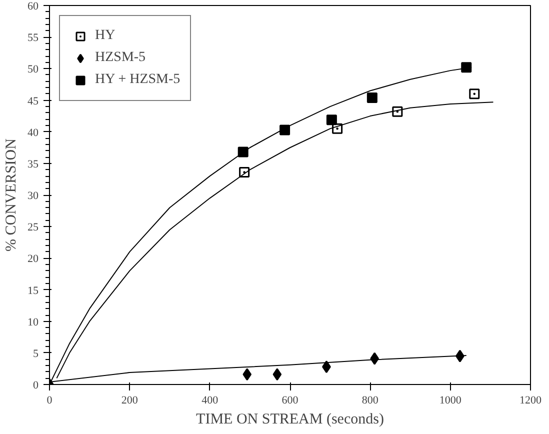 The width and height of the screenshot is (549, 434). Describe the element at coordinates (105, 36) in the screenshot. I see `legend-label: HY` at that location.